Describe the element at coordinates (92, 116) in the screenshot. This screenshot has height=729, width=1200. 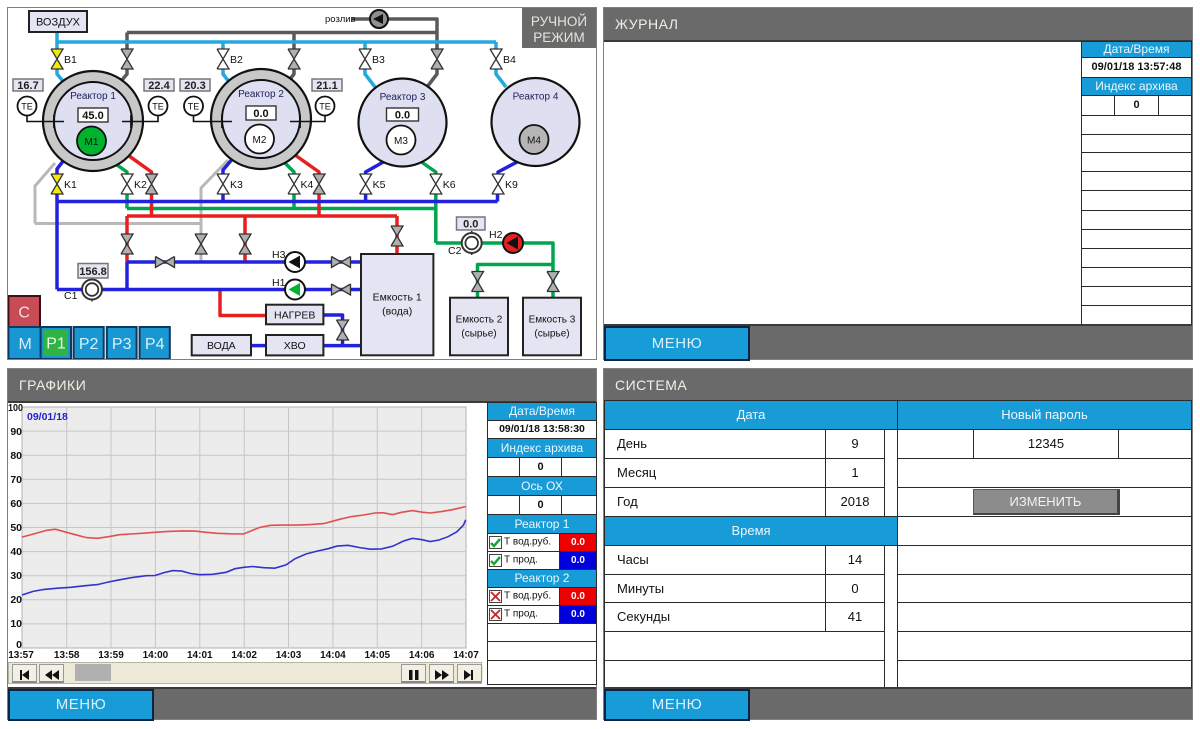
I see `svg-text: 45.0` at that location.